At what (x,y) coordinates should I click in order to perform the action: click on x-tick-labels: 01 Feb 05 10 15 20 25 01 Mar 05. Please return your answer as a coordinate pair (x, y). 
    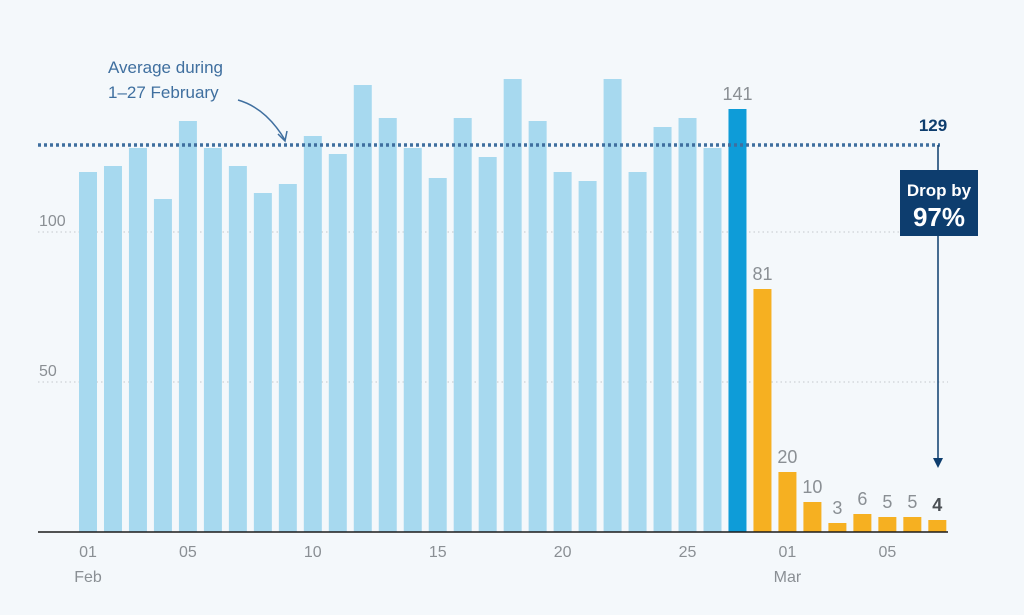
    Looking at the image, I should click on (485, 565).